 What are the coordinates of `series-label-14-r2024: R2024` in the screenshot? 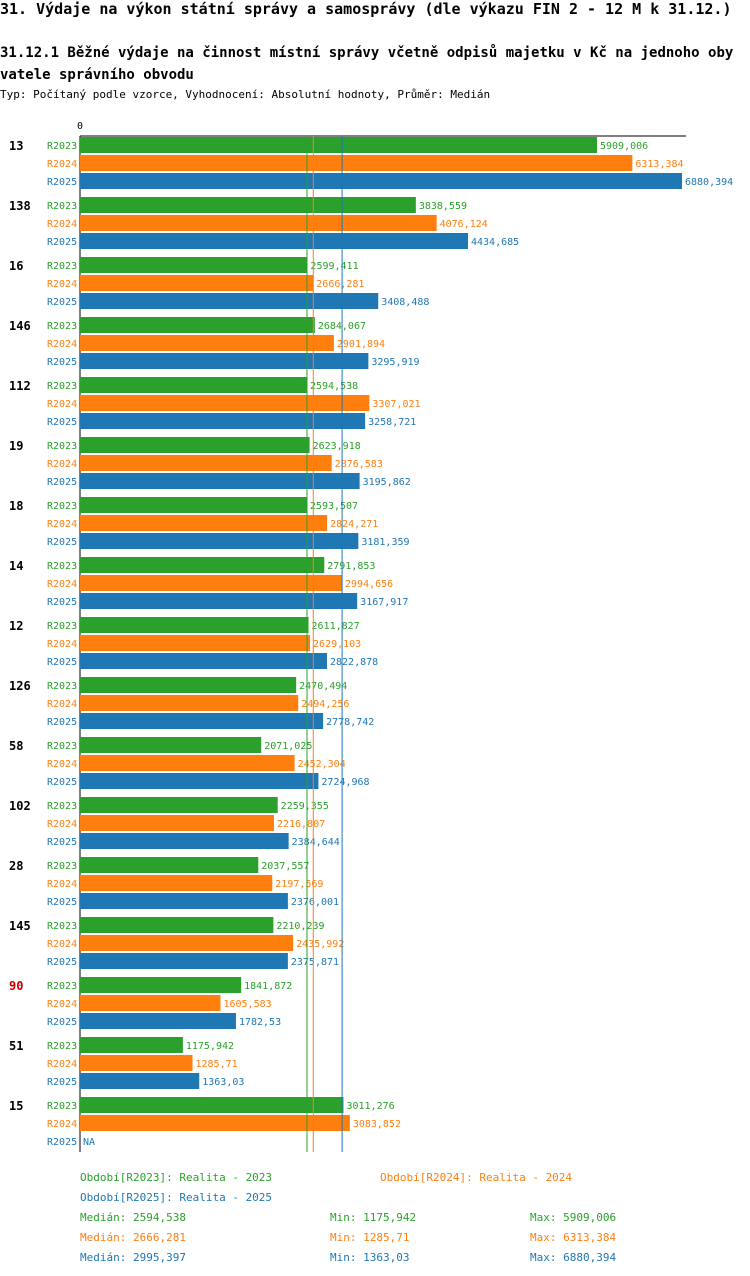 It's located at (62, 584).